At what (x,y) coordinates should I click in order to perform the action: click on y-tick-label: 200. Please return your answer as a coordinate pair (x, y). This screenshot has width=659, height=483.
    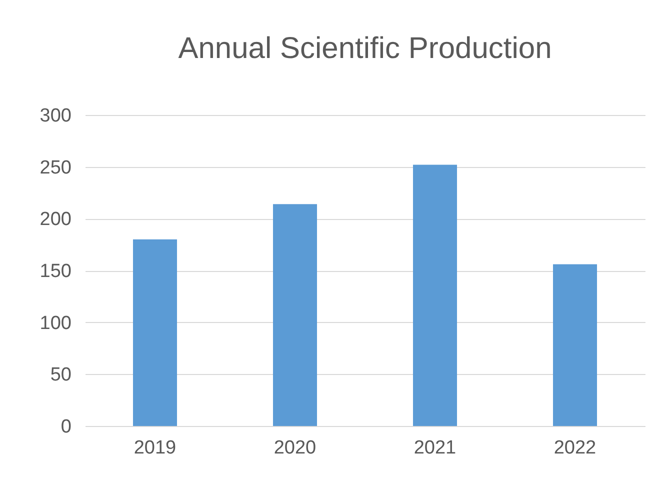
    Looking at the image, I should click on (56, 219).